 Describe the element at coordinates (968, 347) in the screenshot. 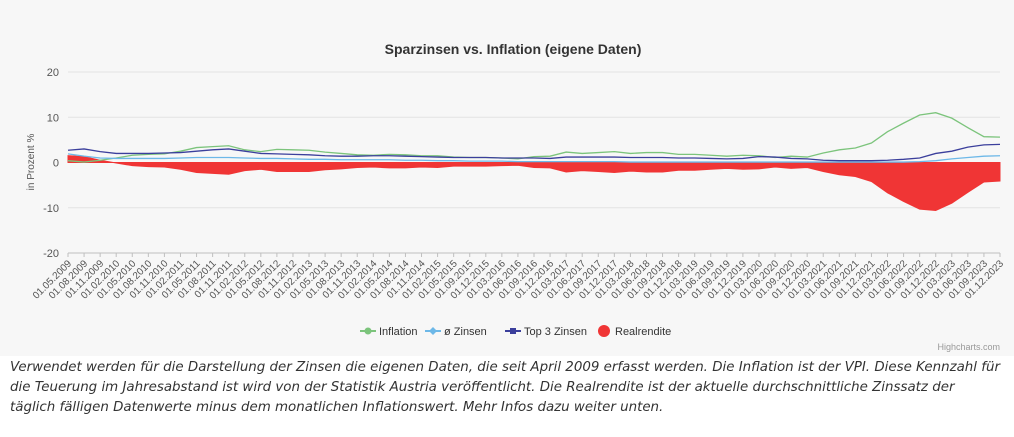

I see `credits-link: Highcharts.com` at that location.